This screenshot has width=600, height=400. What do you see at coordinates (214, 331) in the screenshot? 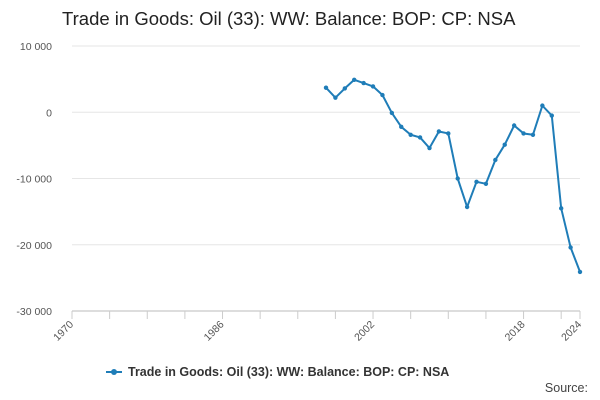
I see `x-tick-label: 1986` at bounding box center [214, 331].